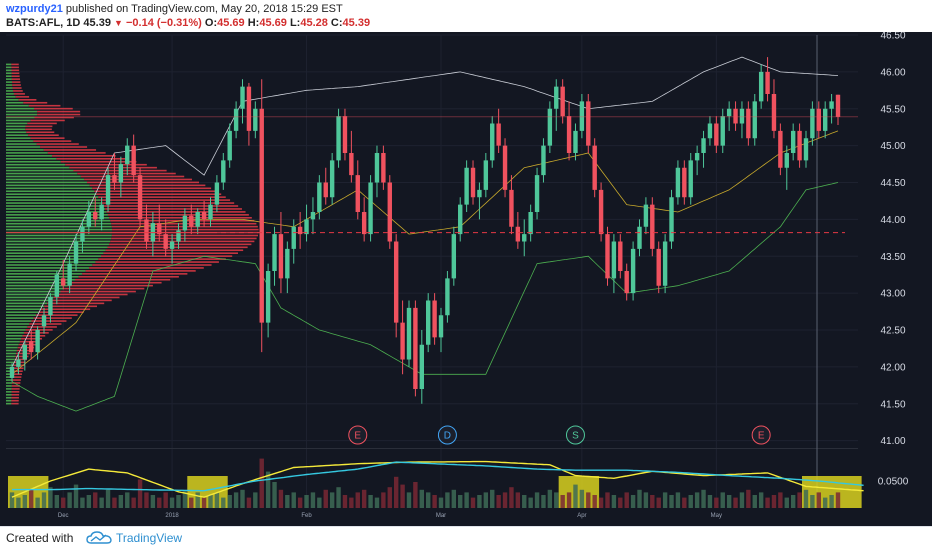 This screenshot has width=932, height=551. What do you see at coordinates (34, 9) in the screenshot?
I see `author-link: wzpurdy21` at bounding box center [34, 9].